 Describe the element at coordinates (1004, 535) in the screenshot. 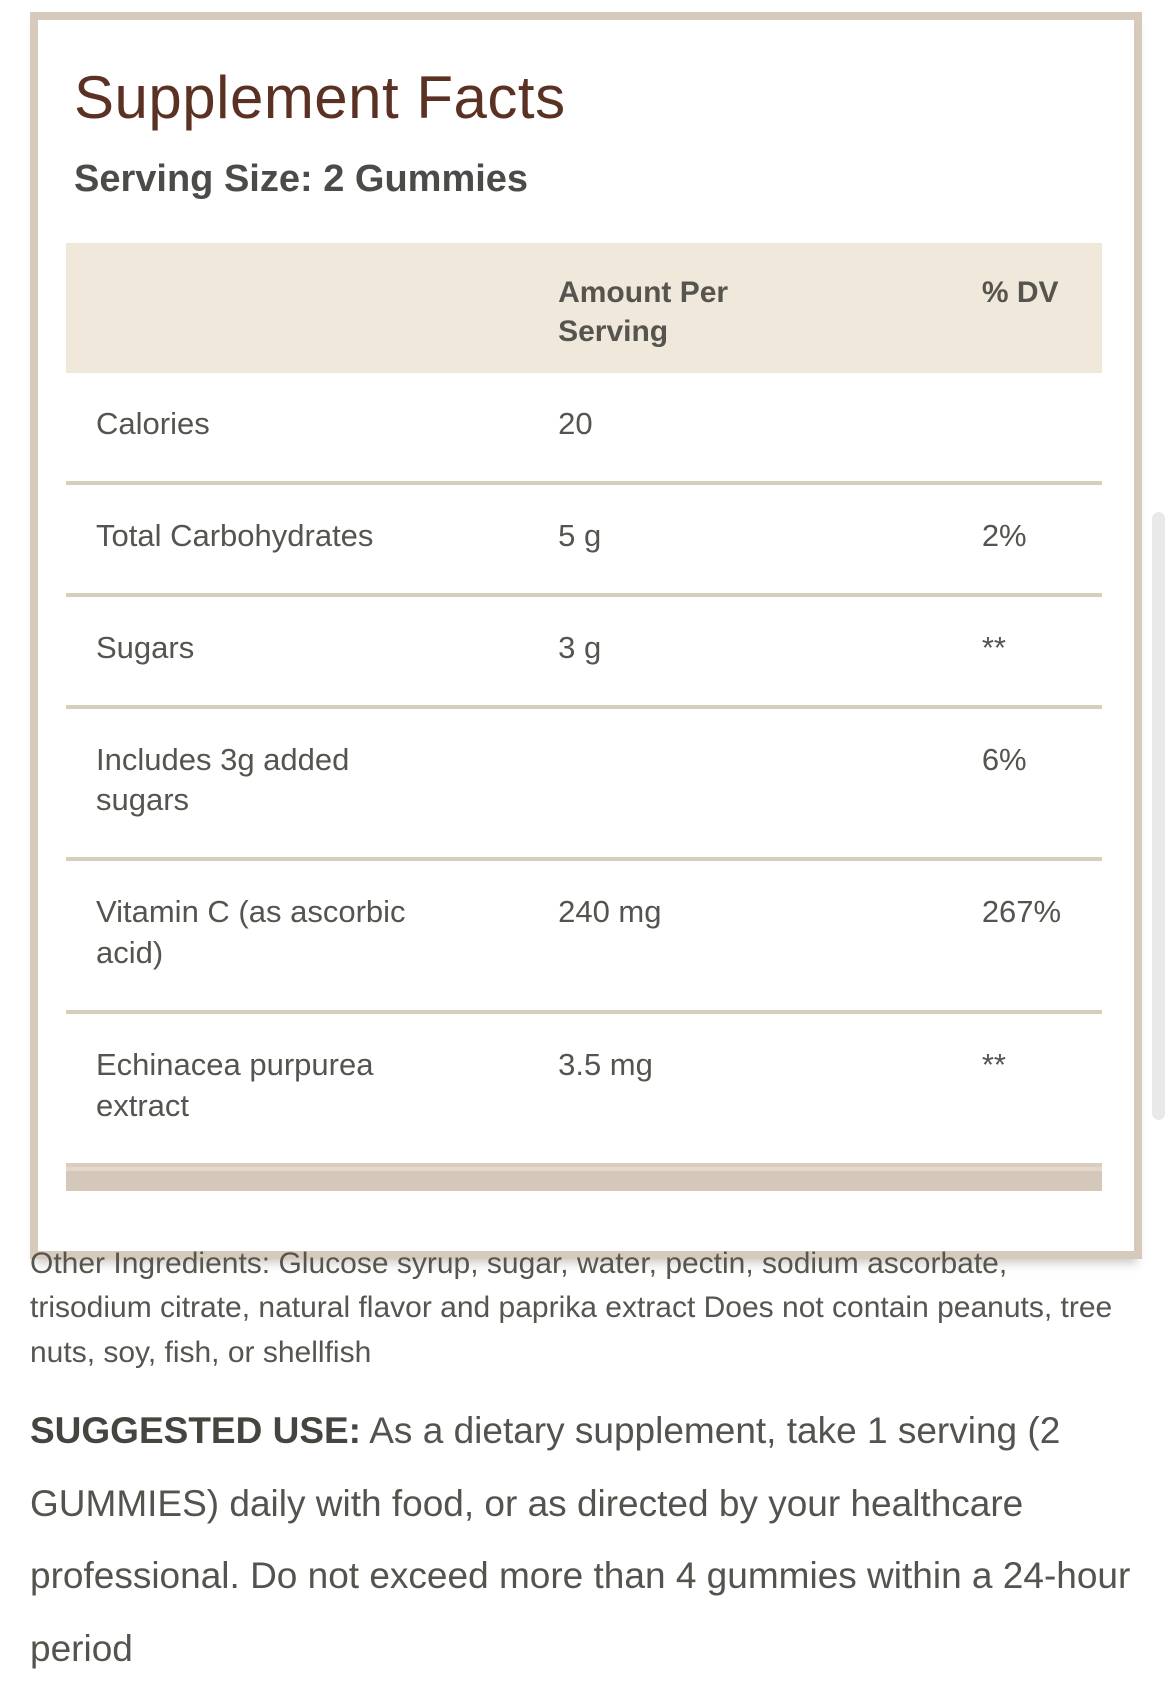

I see `nutrient-dv: 2%` at that location.